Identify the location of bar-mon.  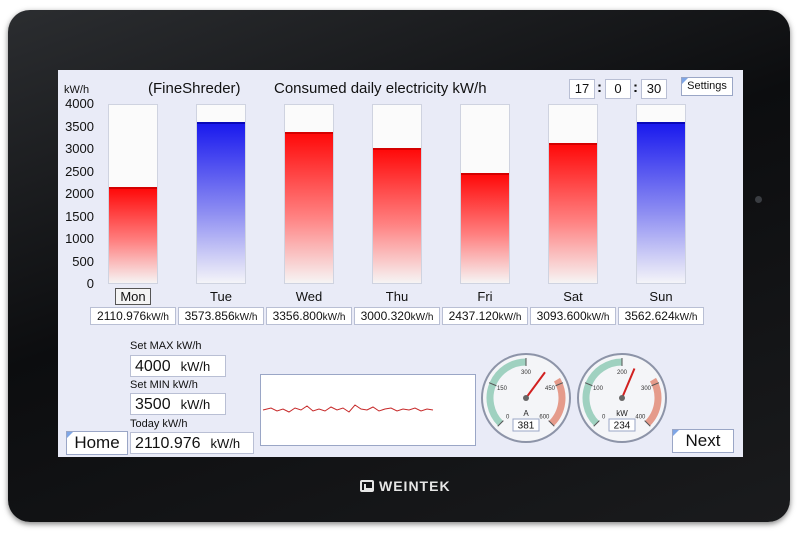
(133, 235).